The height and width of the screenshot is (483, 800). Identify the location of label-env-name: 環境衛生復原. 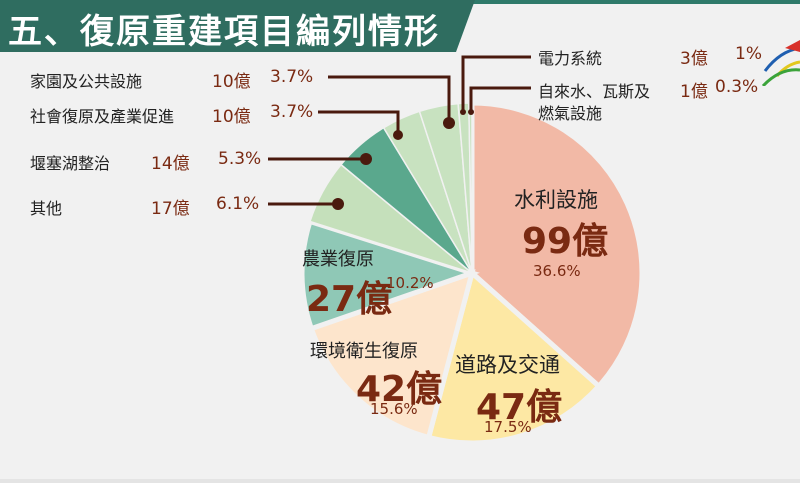
(364, 351).